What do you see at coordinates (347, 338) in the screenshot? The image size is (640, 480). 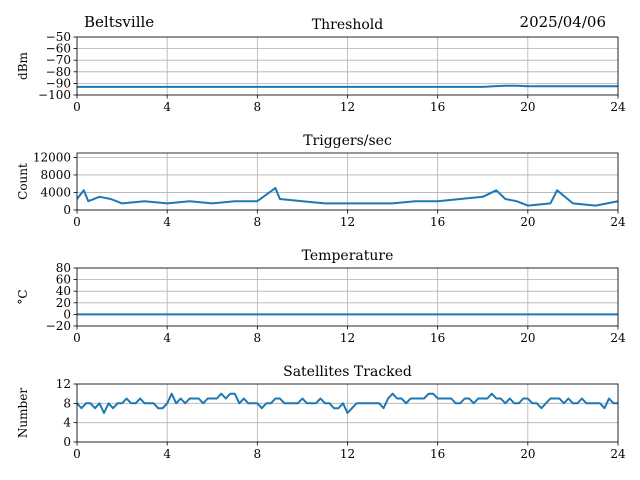 I see `temperature-xtick-label: 12` at bounding box center [347, 338].